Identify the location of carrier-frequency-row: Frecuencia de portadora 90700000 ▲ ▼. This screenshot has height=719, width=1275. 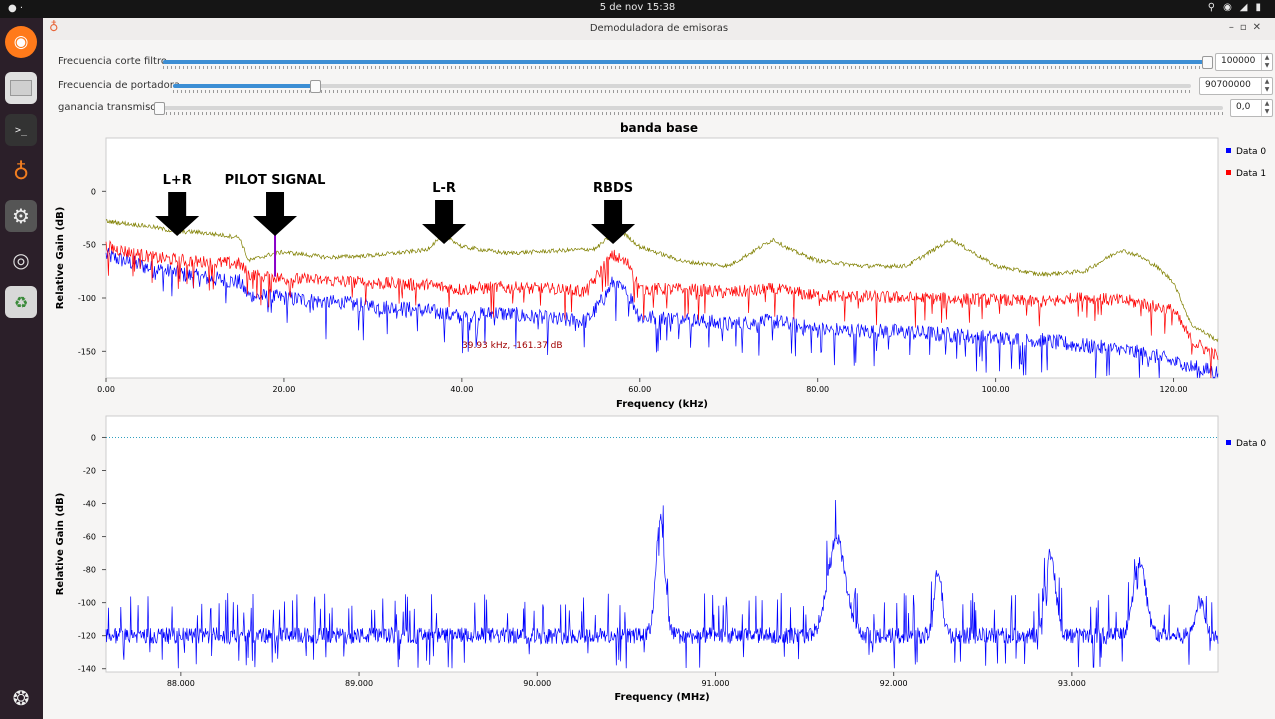
(659, 86).